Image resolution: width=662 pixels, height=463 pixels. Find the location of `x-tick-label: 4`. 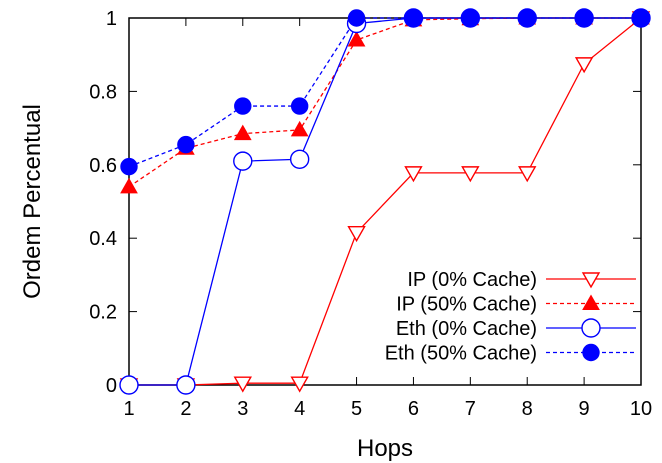

x-tick-label: 4 is located at coordinates (299, 409).